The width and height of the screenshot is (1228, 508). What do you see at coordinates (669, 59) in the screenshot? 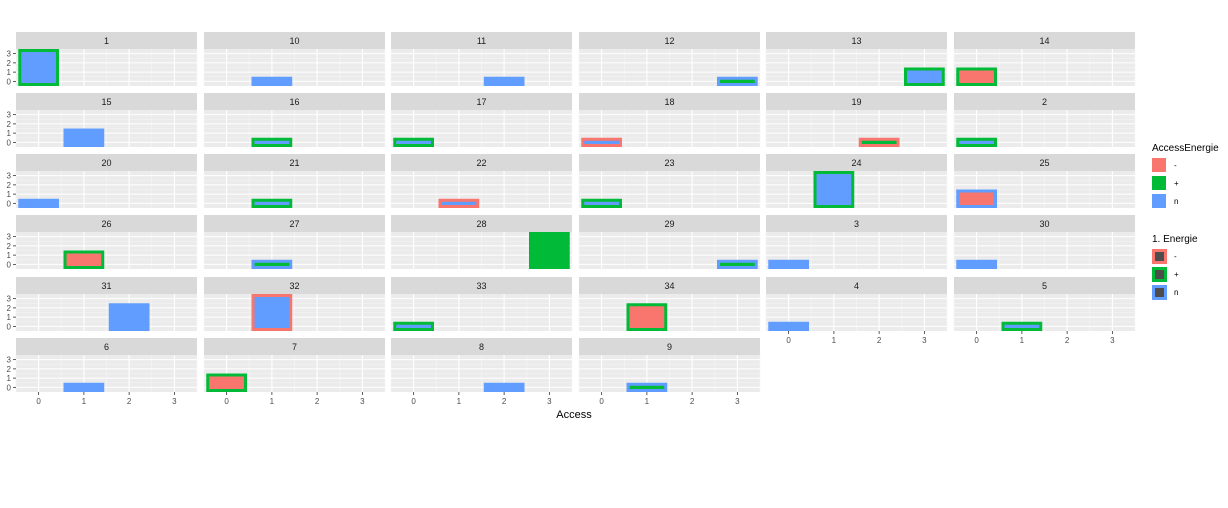
I see `facet-panel-12: 12` at bounding box center [669, 59].